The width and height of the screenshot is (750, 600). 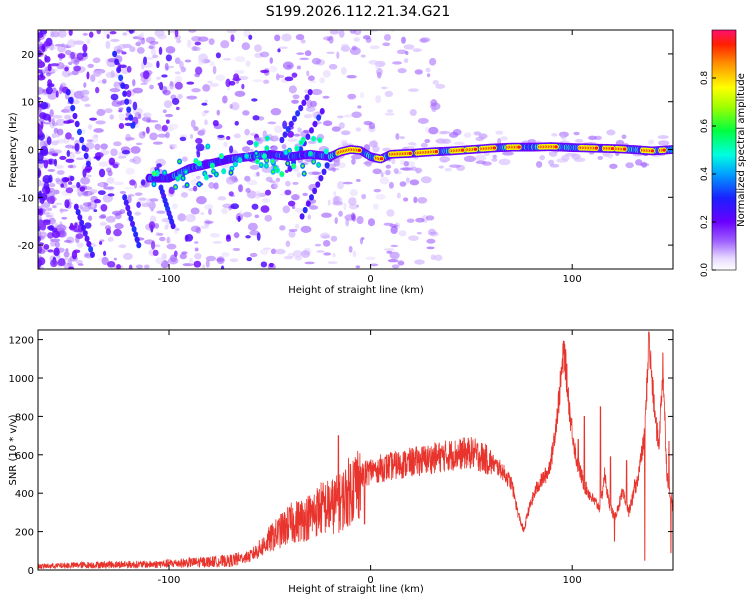 I want to click on colorbar-tick-label: 0.4, so click(x=705, y=174).